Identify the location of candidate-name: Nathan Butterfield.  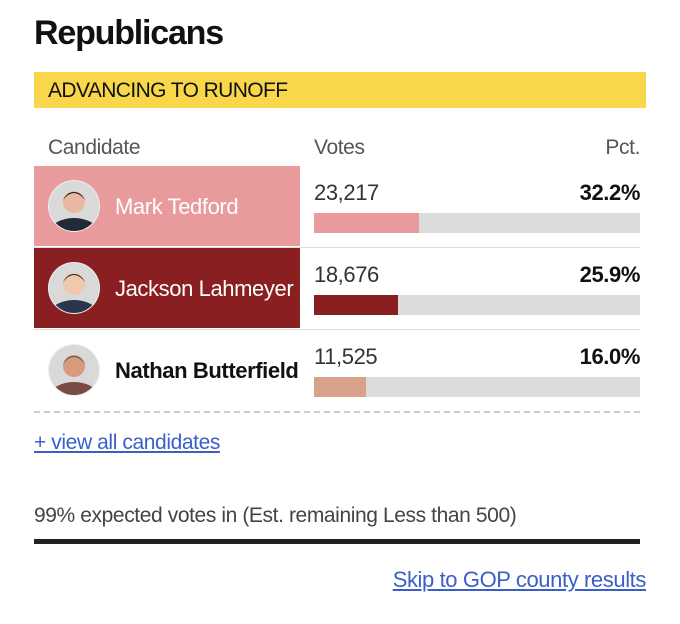
(207, 370).